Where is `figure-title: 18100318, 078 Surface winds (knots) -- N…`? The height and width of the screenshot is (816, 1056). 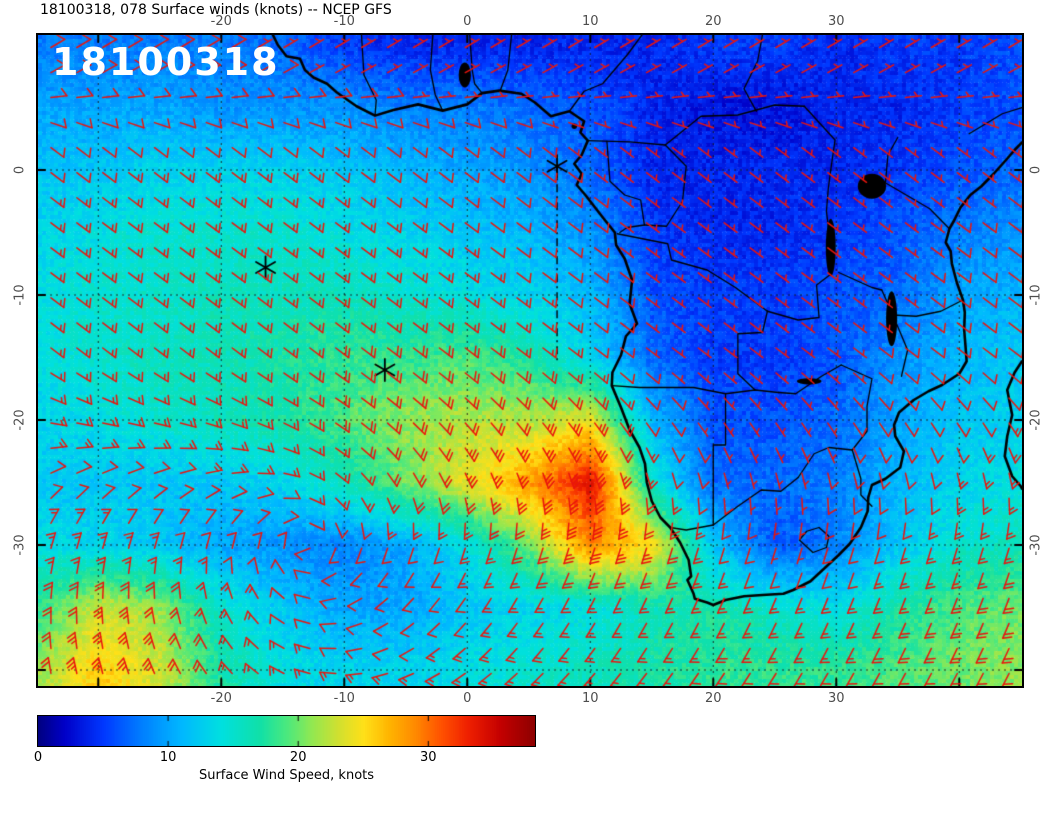
figure-title: 18100318, 078 Surface winds (knots) -- N… is located at coordinates (216, 10).